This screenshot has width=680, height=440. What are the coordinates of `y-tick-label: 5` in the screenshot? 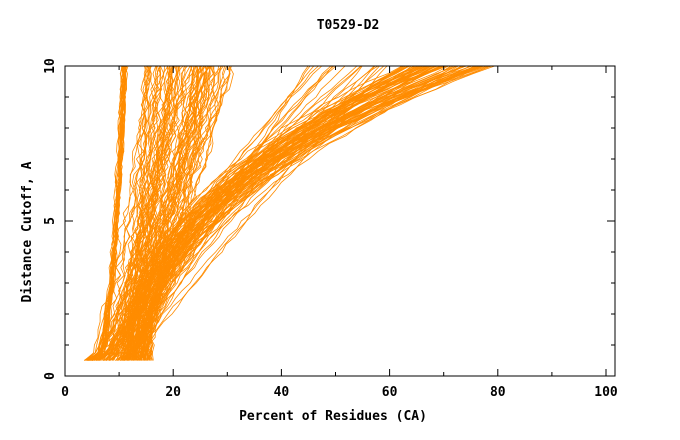 It's located at (50, 221).